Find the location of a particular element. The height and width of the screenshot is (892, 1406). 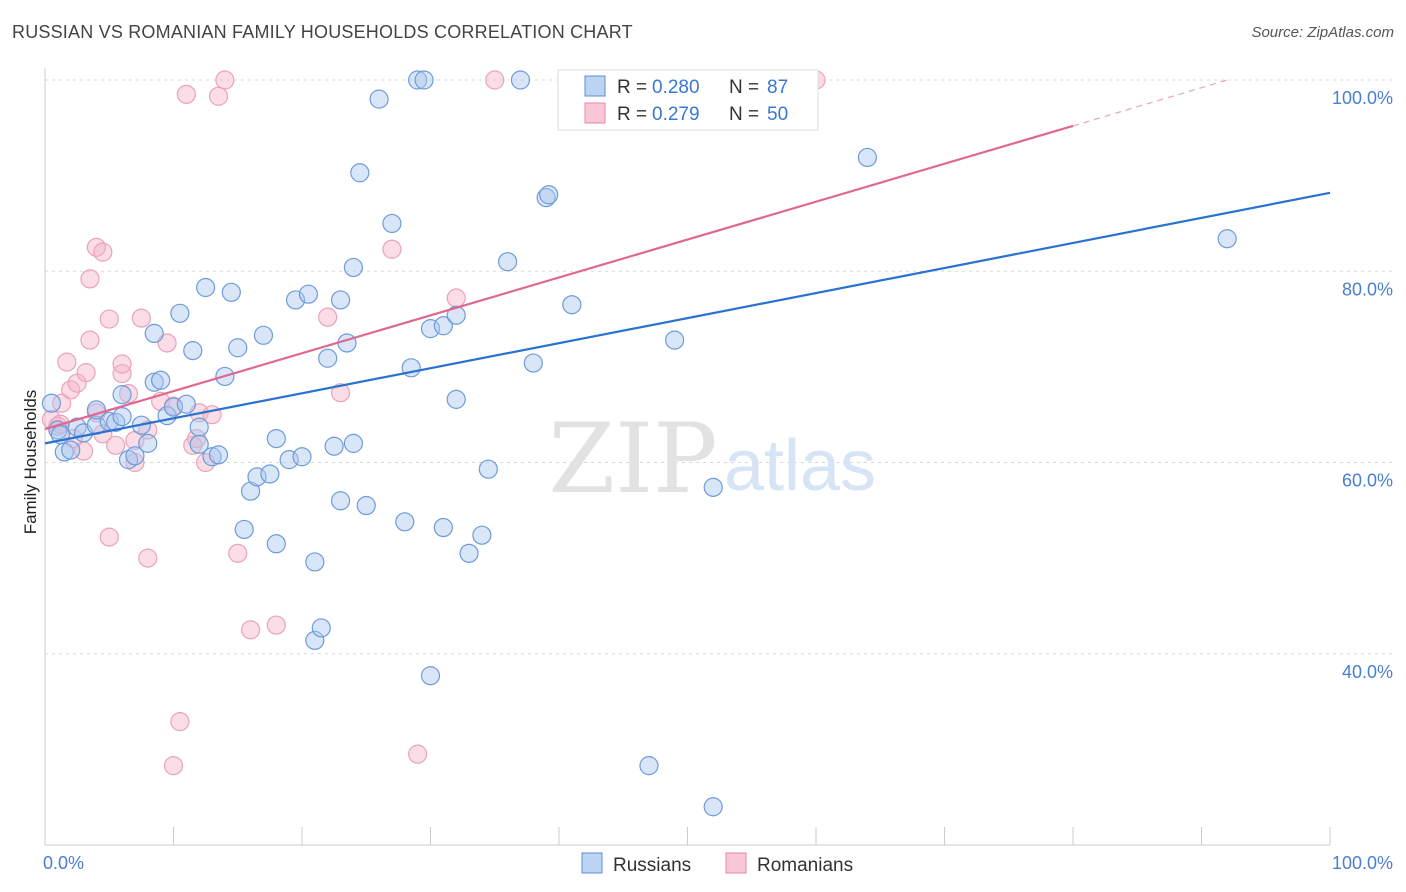

russians-r-value: 0.280 is located at coordinates (676, 87).